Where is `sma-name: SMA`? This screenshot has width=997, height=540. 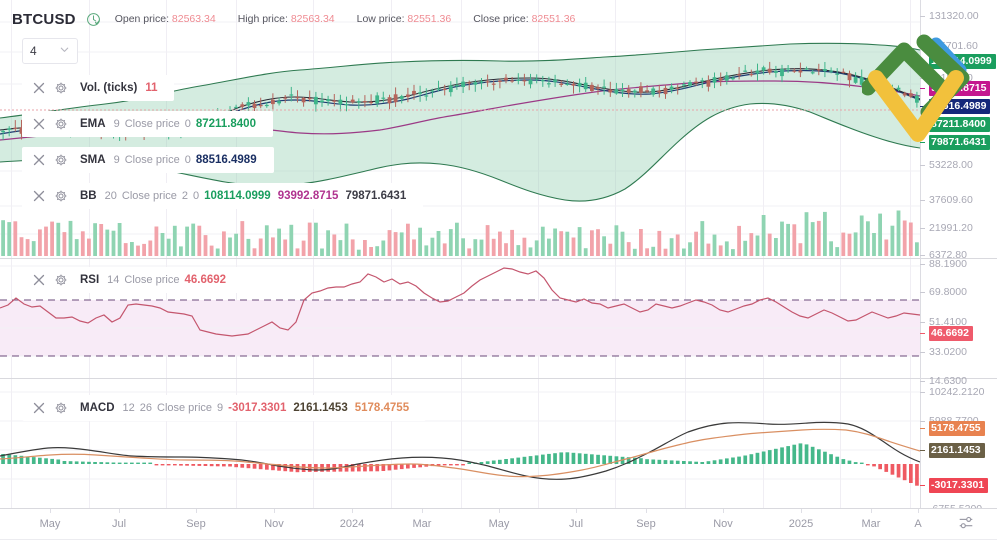
sma-name: SMA is located at coordinates (93, 160).